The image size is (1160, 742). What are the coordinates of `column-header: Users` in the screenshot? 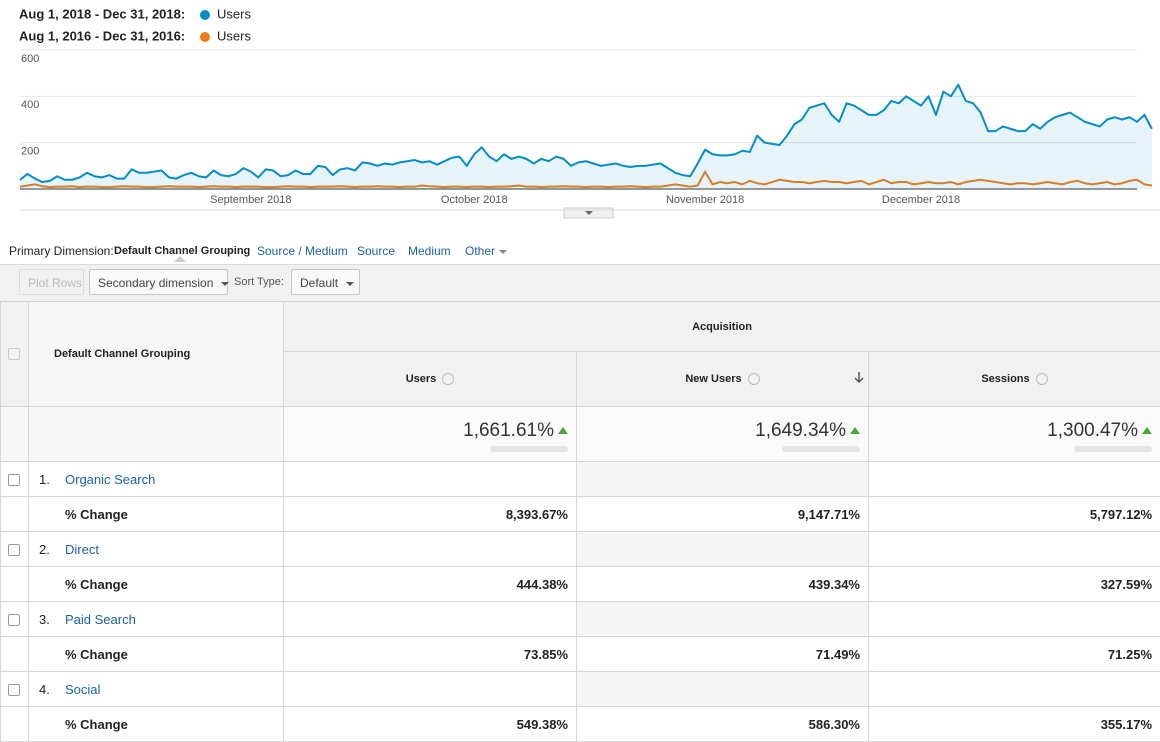 It's located at (430, 379).